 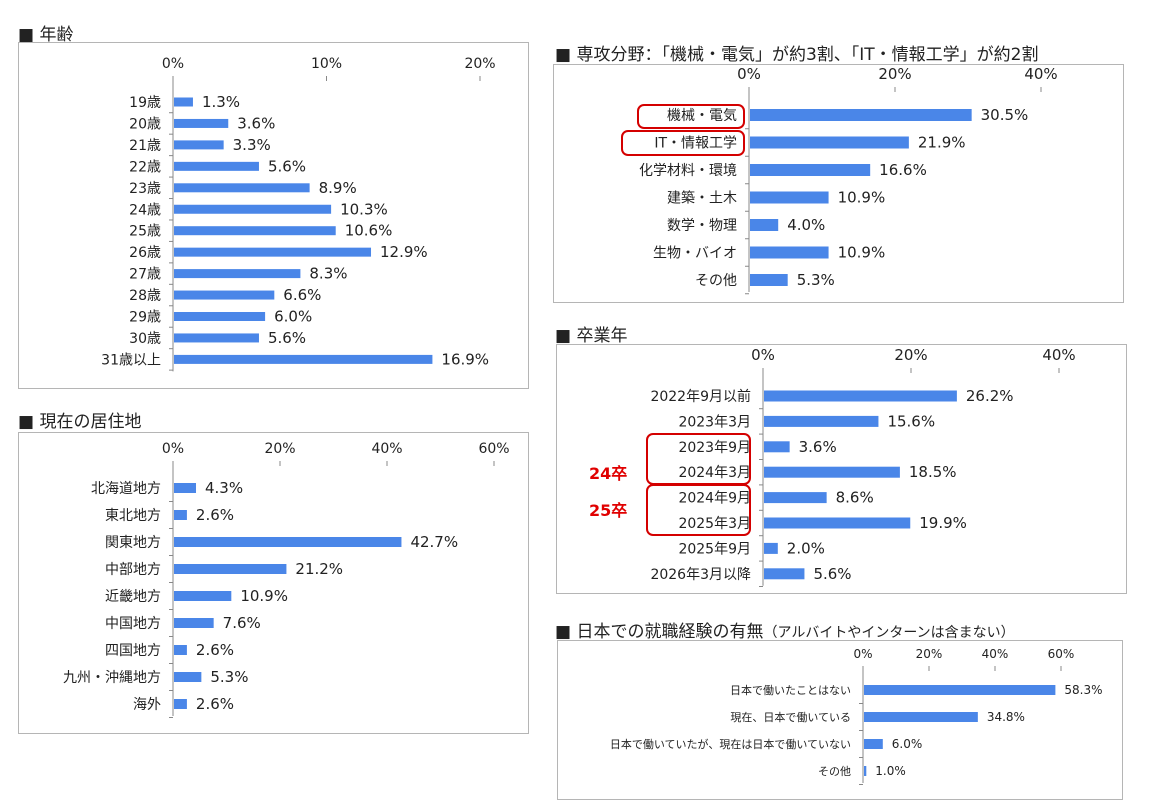 I want to click on residence-x-tick-label: 60%, so click(x=493, y=449).